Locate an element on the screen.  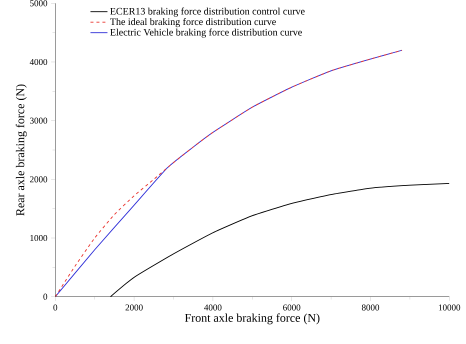
legend-label: The ideal braking force distribution curve is located at coordinates (193, 23).